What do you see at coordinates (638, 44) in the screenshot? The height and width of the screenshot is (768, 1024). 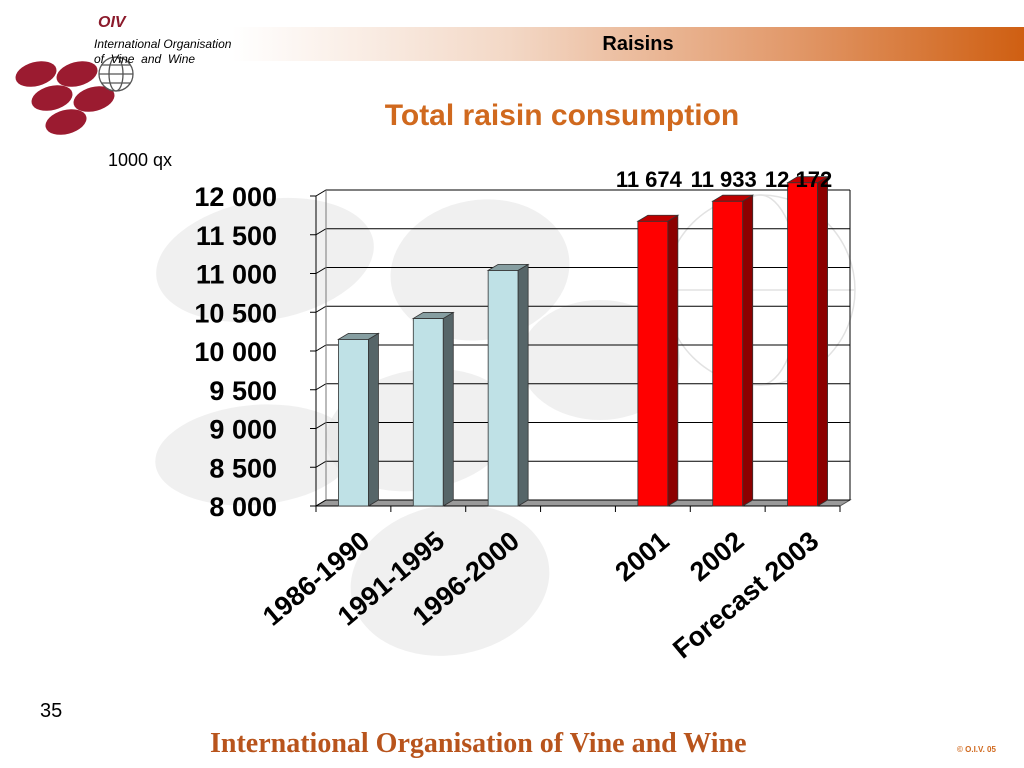 I see `section-title: Raisins` at bounding box center [638, 44].